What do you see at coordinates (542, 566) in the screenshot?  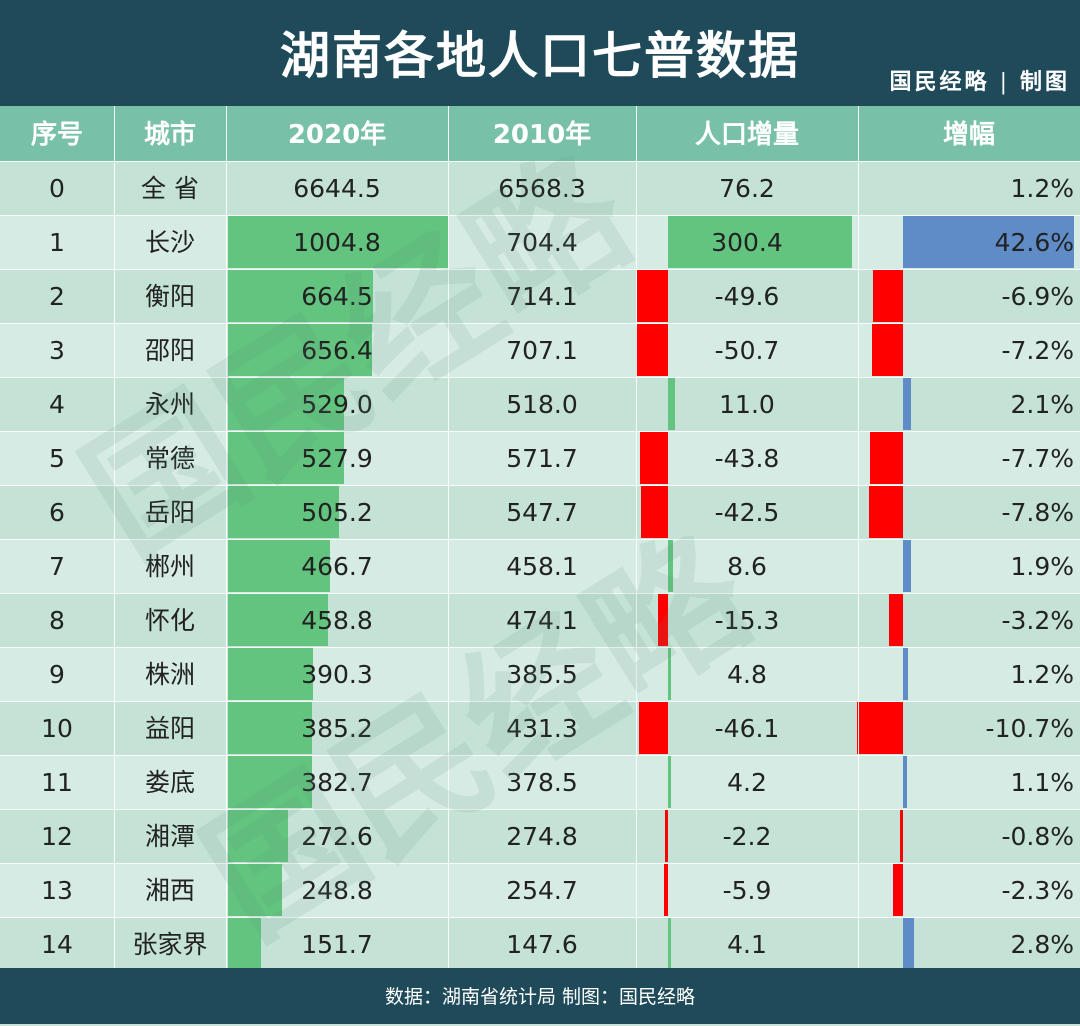 I see `cell-pop2010: 458.1` at bounding box center [542, 566].